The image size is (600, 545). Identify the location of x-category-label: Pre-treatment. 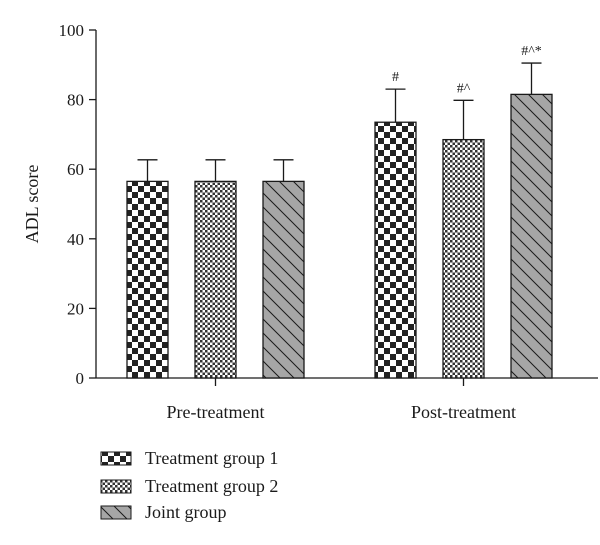
(216, 412).